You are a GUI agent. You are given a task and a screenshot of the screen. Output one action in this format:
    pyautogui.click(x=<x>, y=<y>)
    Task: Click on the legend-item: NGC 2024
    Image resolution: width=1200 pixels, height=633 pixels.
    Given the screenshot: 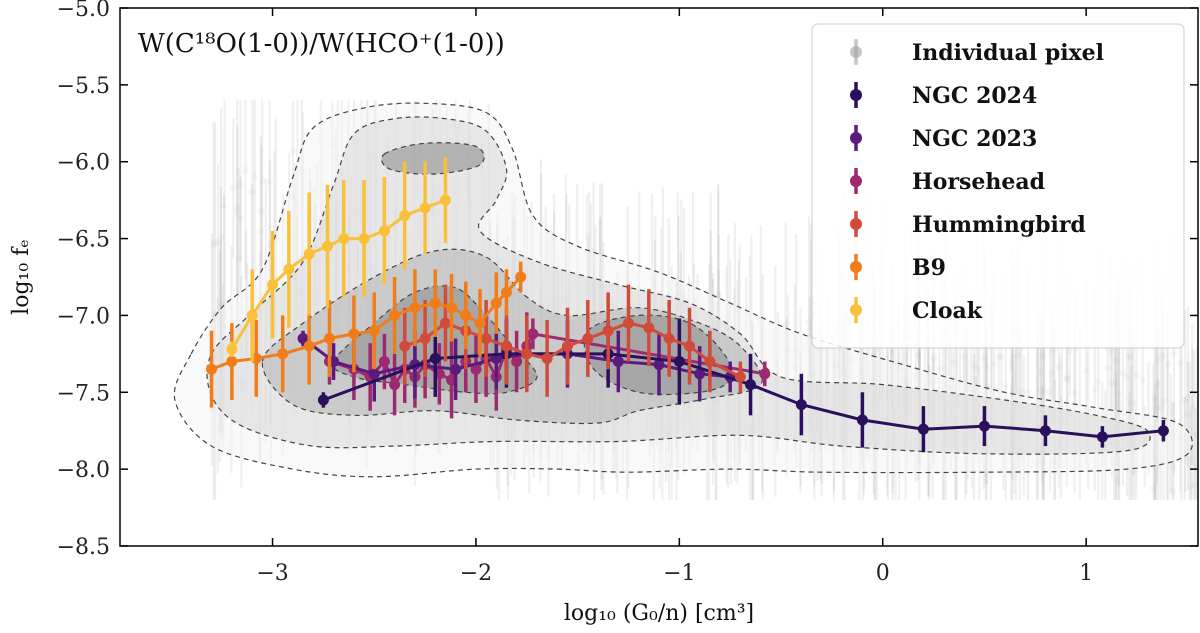 What is the action you would take?
    pyautogui.click(x=943, y=95)
    